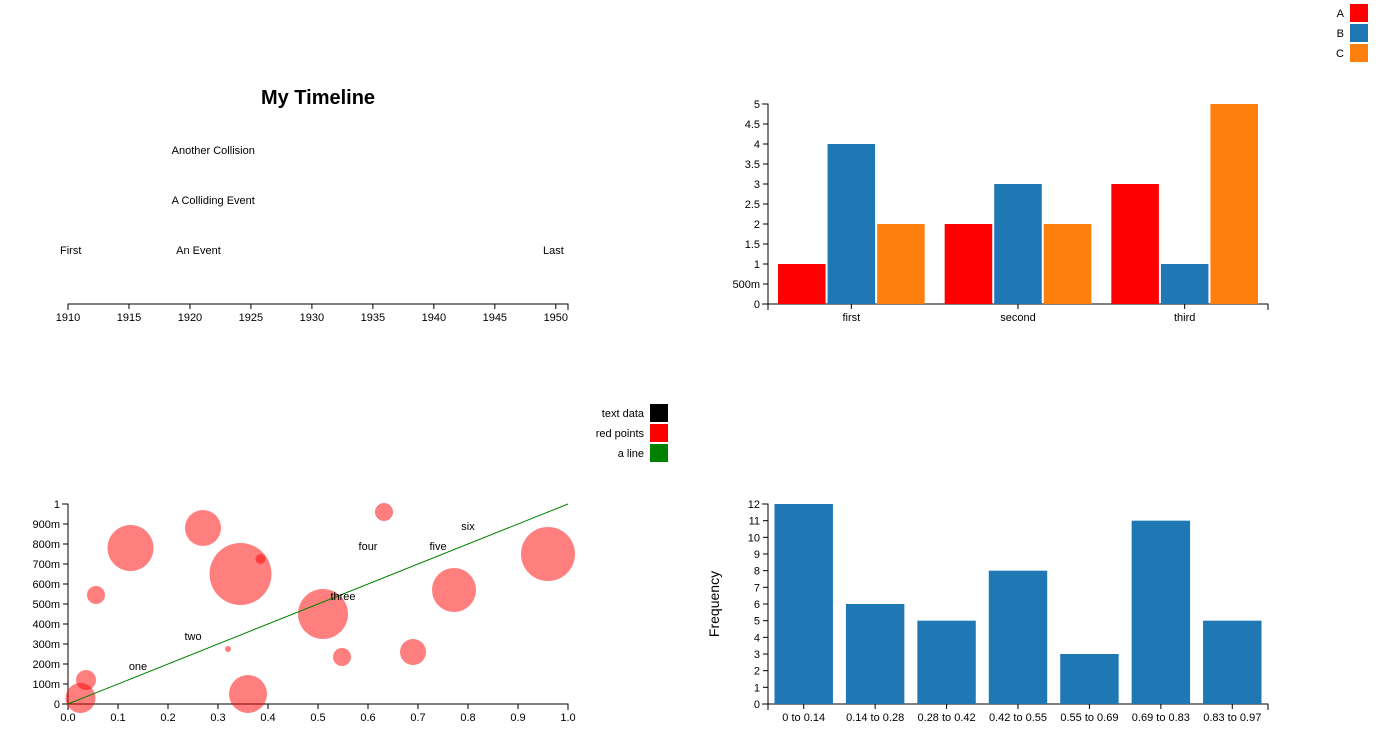  Describe the element at coordinates (312, 318) in the screenshot. I see `timeline-tick-label: 1930` at that location.